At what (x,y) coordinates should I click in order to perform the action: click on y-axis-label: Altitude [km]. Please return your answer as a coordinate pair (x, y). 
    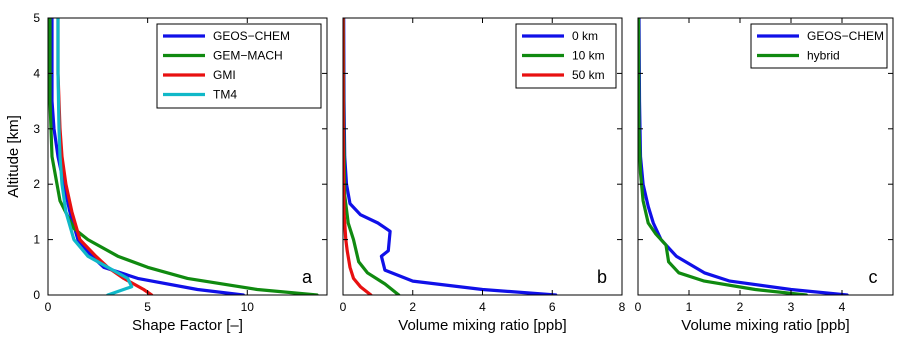
    Looking at the image, I should click on (13, 156).